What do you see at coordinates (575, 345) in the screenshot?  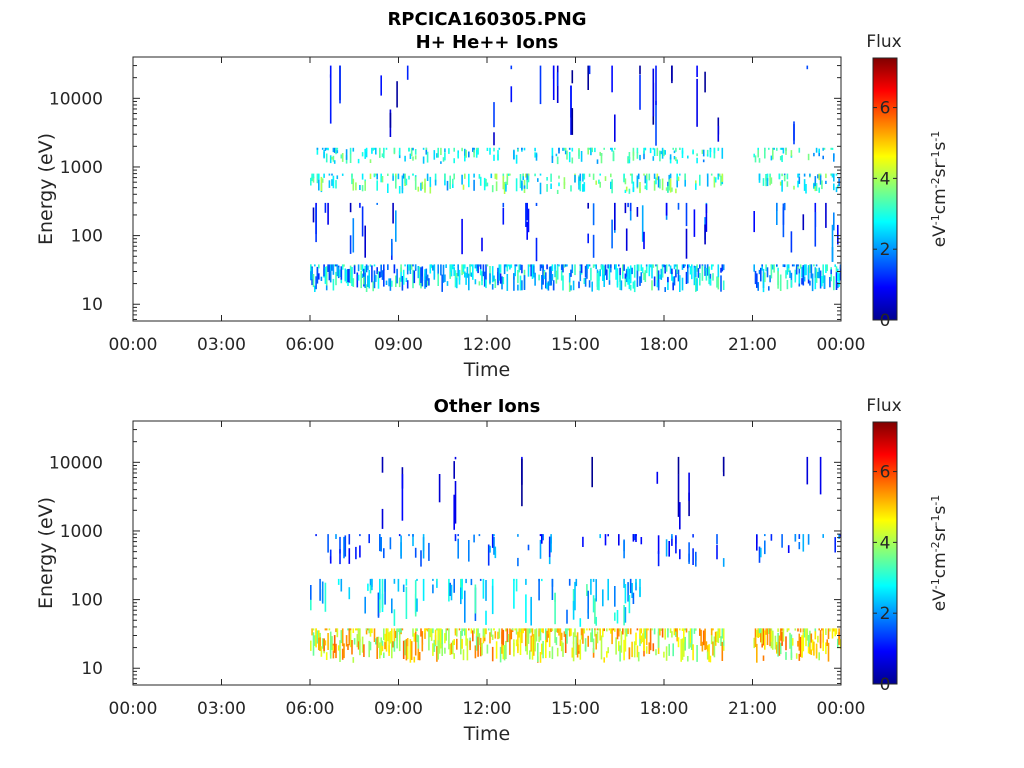 I see `x-tick-label: 15:00` at bounding box center [575, 345].